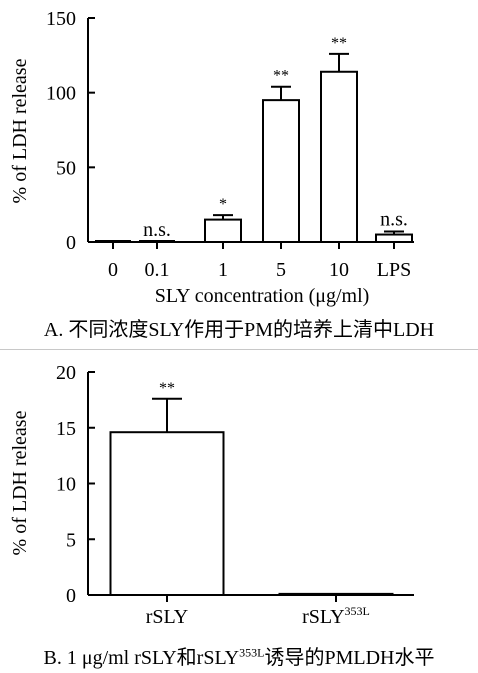 This screenshot has width=478, height=673. Describe the element at coordinates (71, 596) in the screenshot. I see `chart-b-y-tick-label: 0` at that location.